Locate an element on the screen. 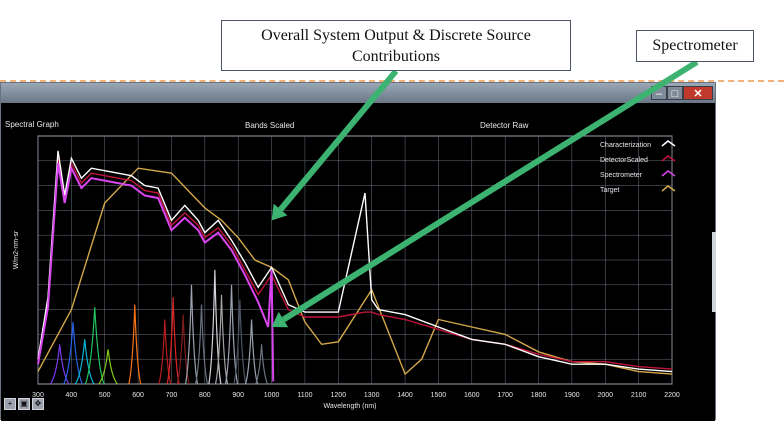  x-tick-label: 2100 is located at coordinates (639, 395).